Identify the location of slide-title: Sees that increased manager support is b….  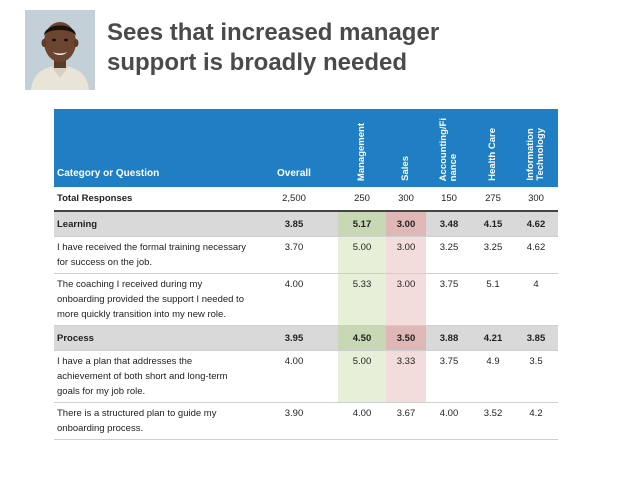
(367, 48).